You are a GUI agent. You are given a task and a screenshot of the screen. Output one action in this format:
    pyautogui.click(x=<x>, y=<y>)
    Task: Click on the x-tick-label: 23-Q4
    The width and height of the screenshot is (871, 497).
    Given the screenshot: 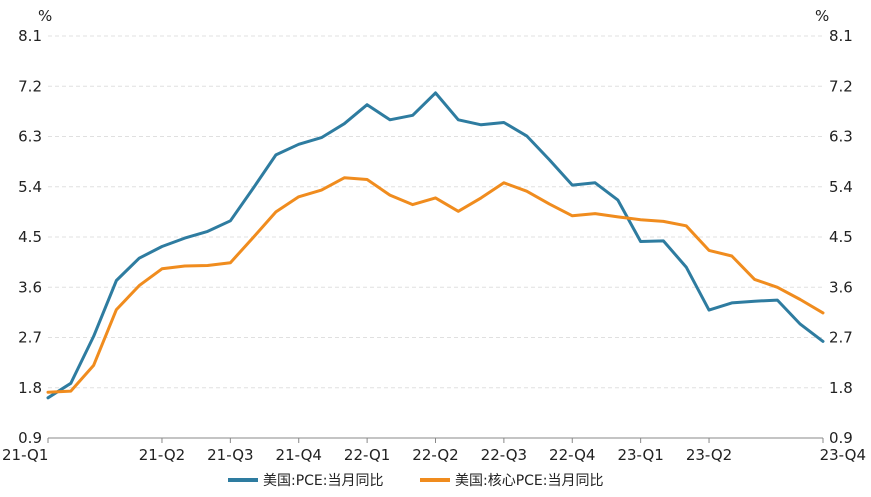 What is the action you would take?
    pyautogui.click(x=843, y=455)
    